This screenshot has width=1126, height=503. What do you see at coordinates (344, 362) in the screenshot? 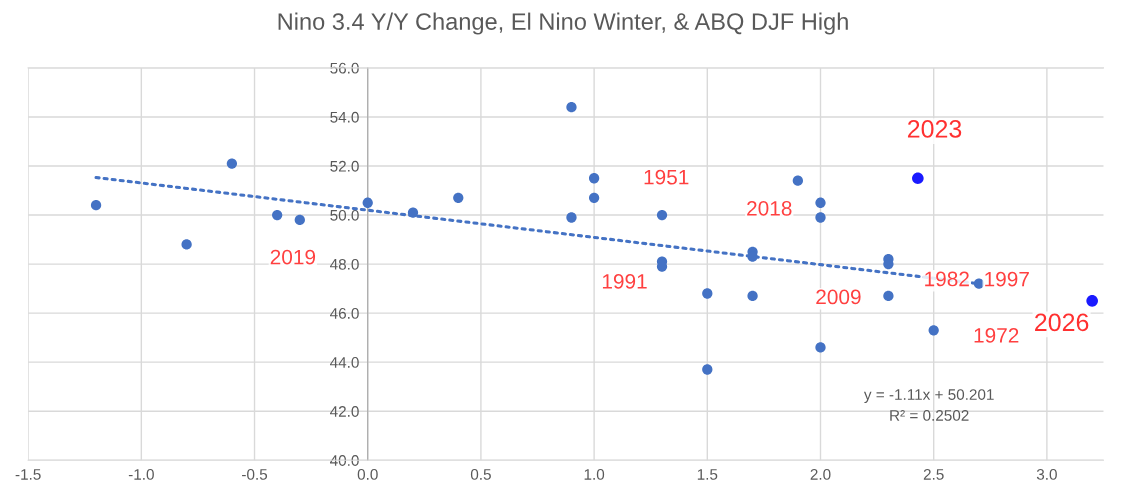
I see `y-tick-label: 44.0` at bounding box center [344, 362].